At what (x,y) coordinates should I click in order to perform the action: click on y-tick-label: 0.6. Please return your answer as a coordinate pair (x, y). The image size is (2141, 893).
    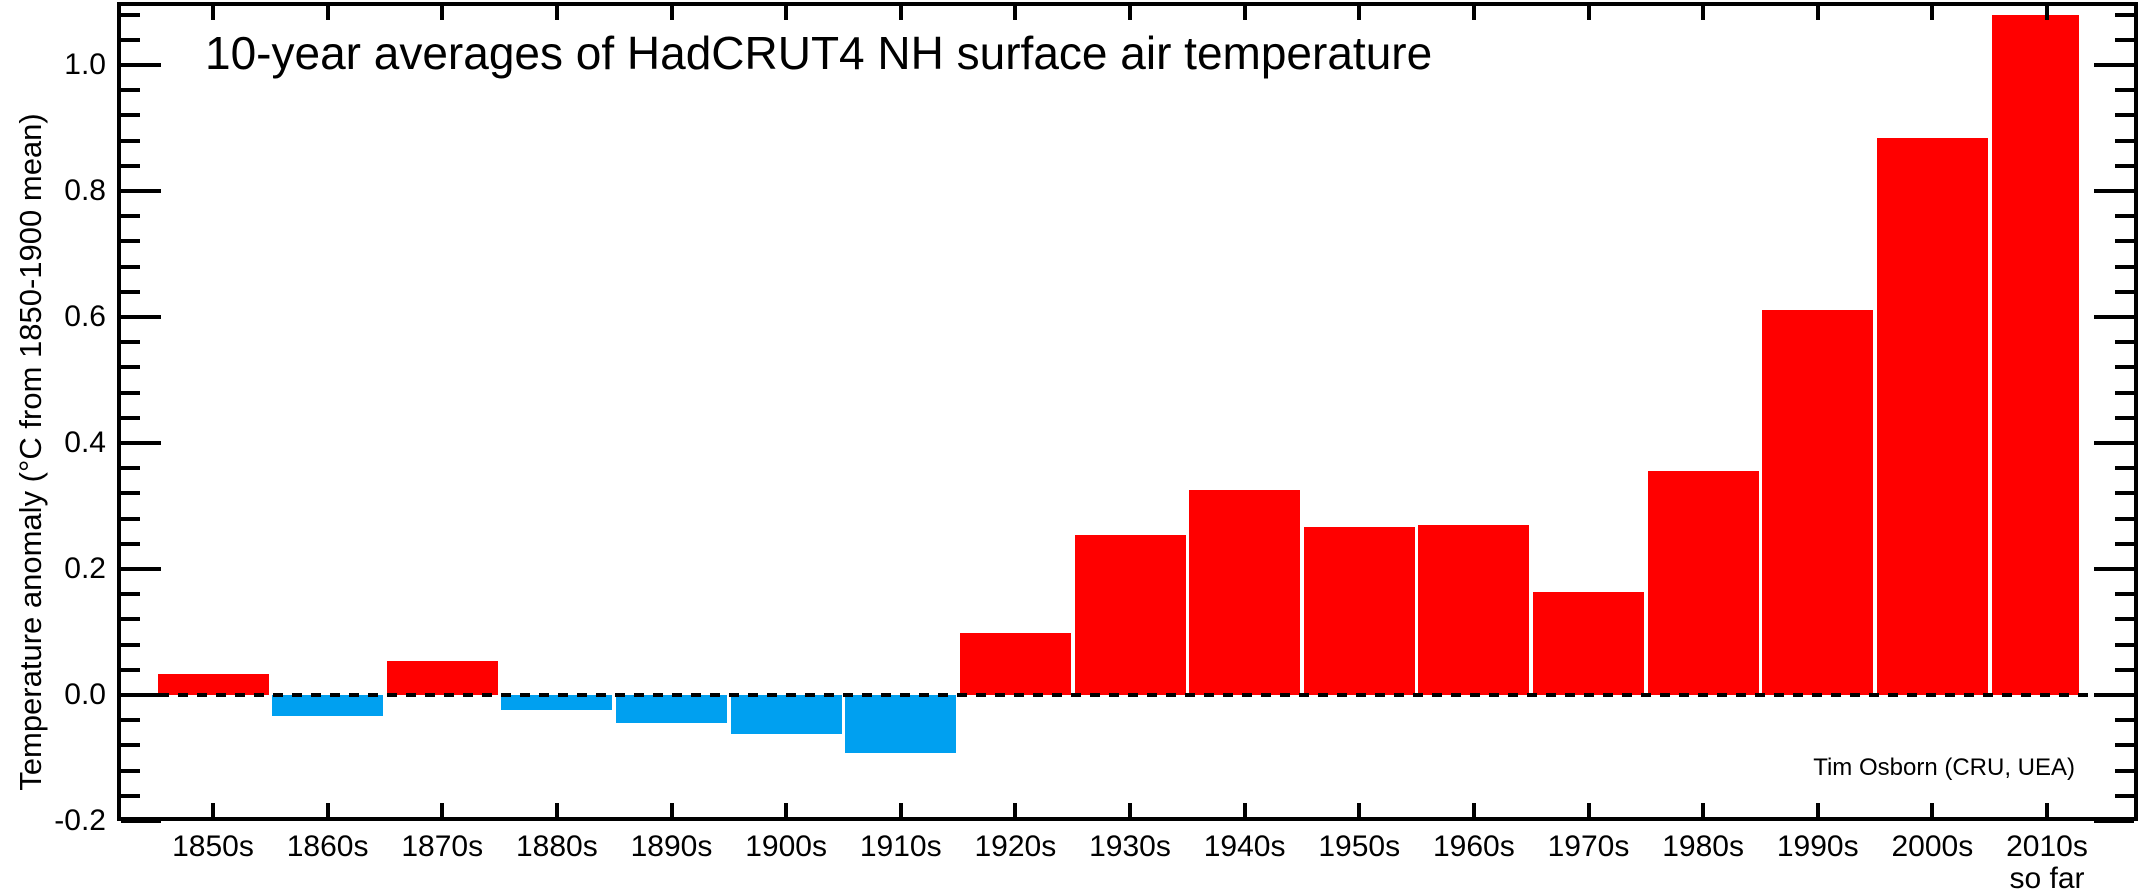
    Looking at the image, I should click on (85, 316).